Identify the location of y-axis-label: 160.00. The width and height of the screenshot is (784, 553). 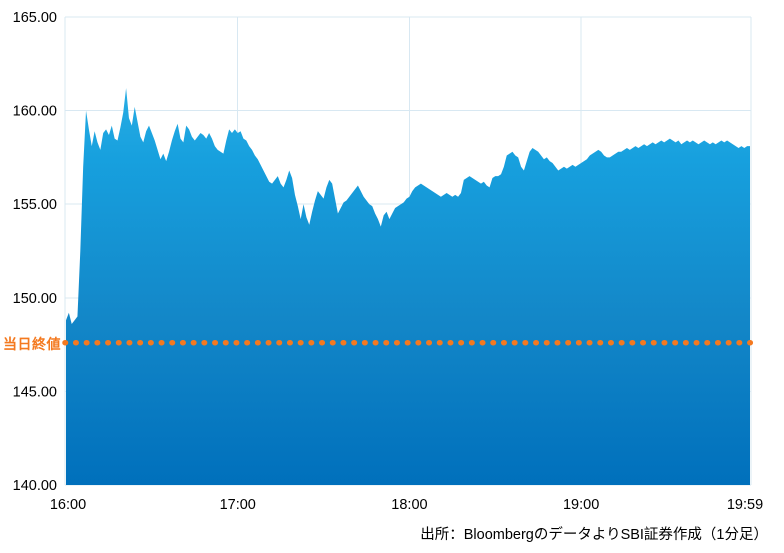
(35, 112).